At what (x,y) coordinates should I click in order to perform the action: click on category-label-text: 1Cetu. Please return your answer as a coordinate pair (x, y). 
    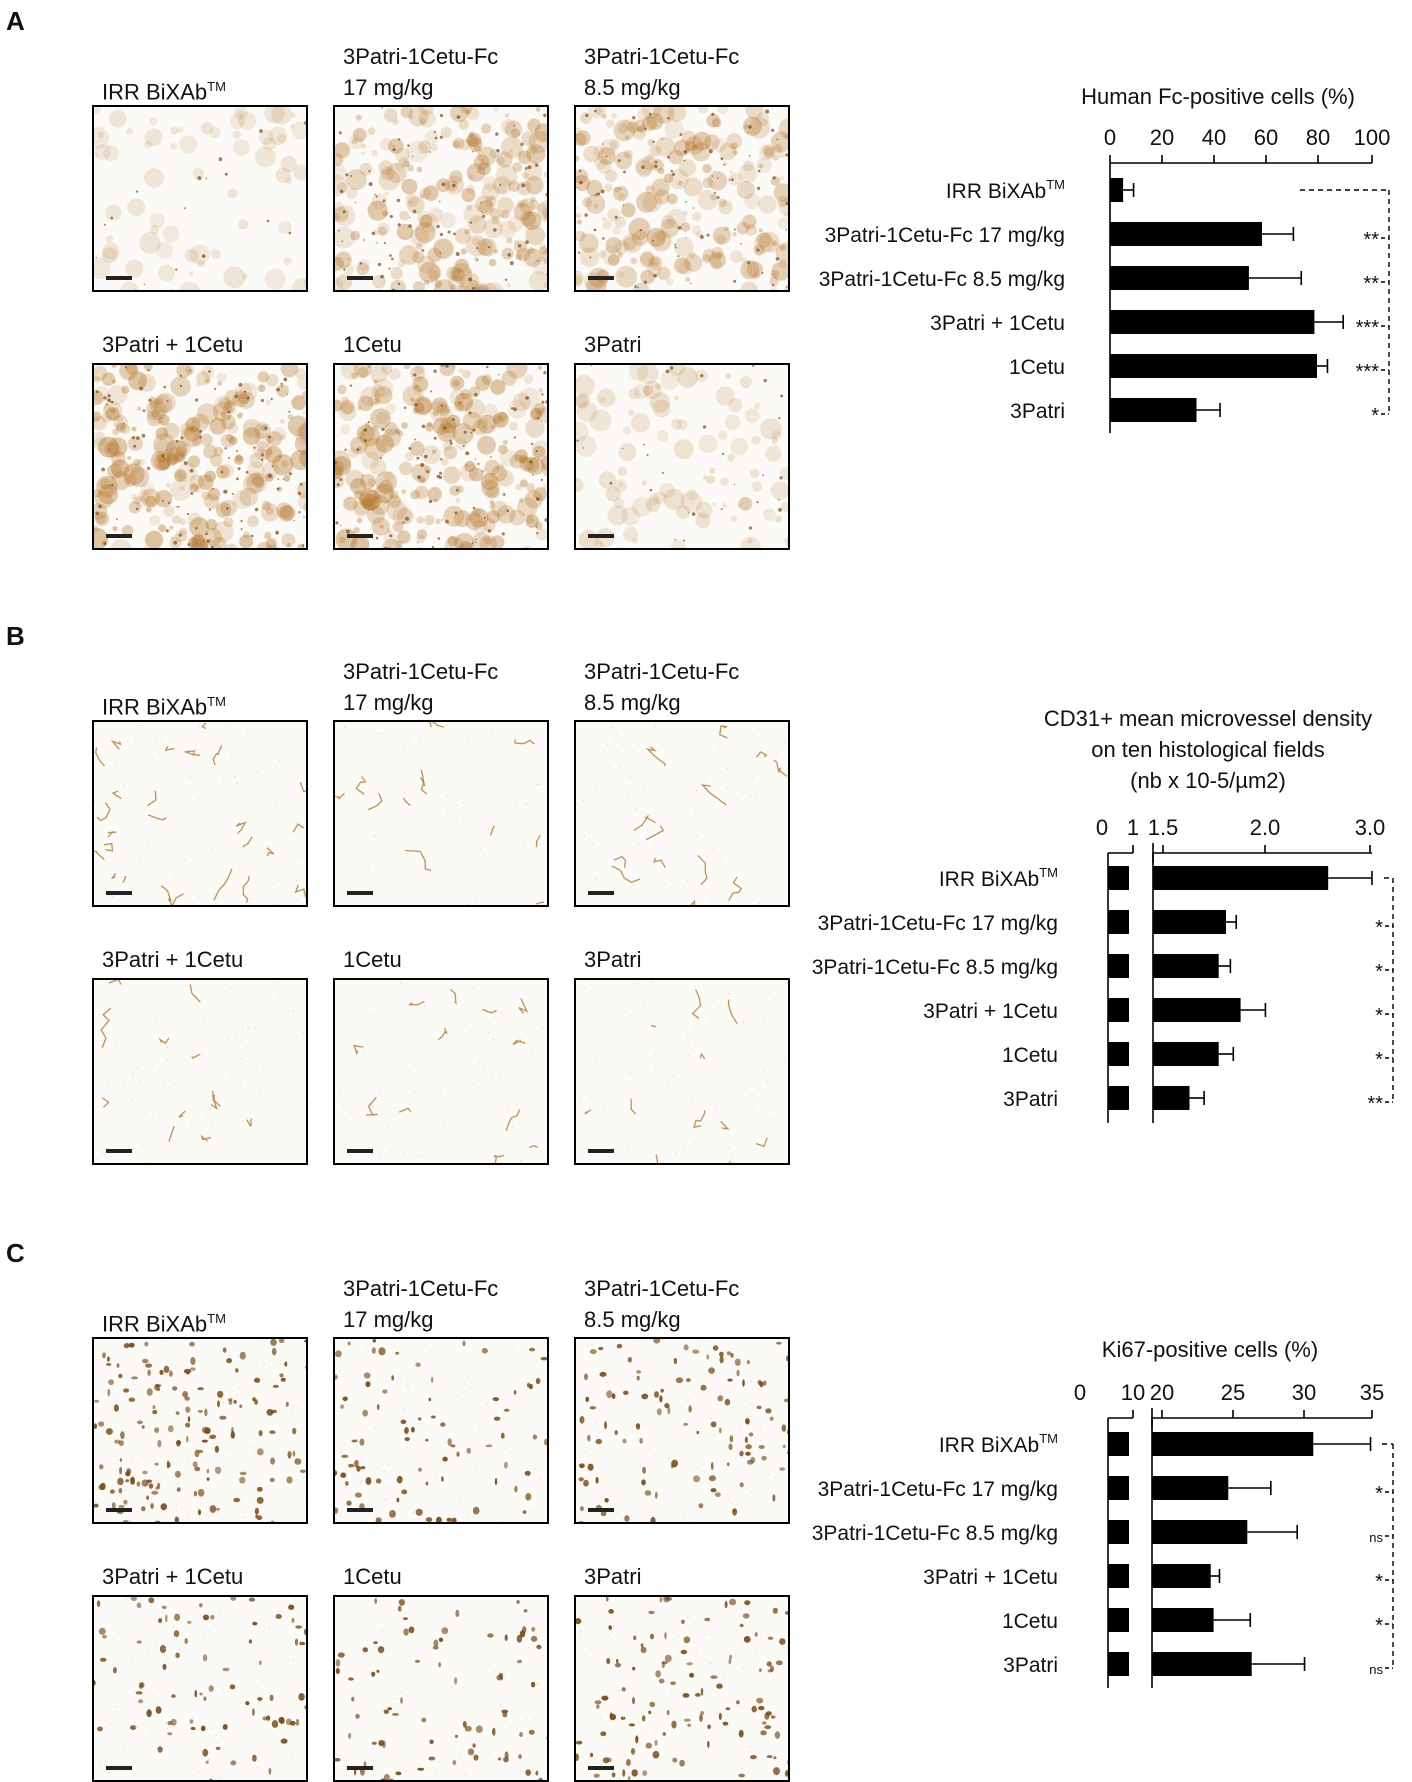
    Looking at the image, I should click on (1037, 367).